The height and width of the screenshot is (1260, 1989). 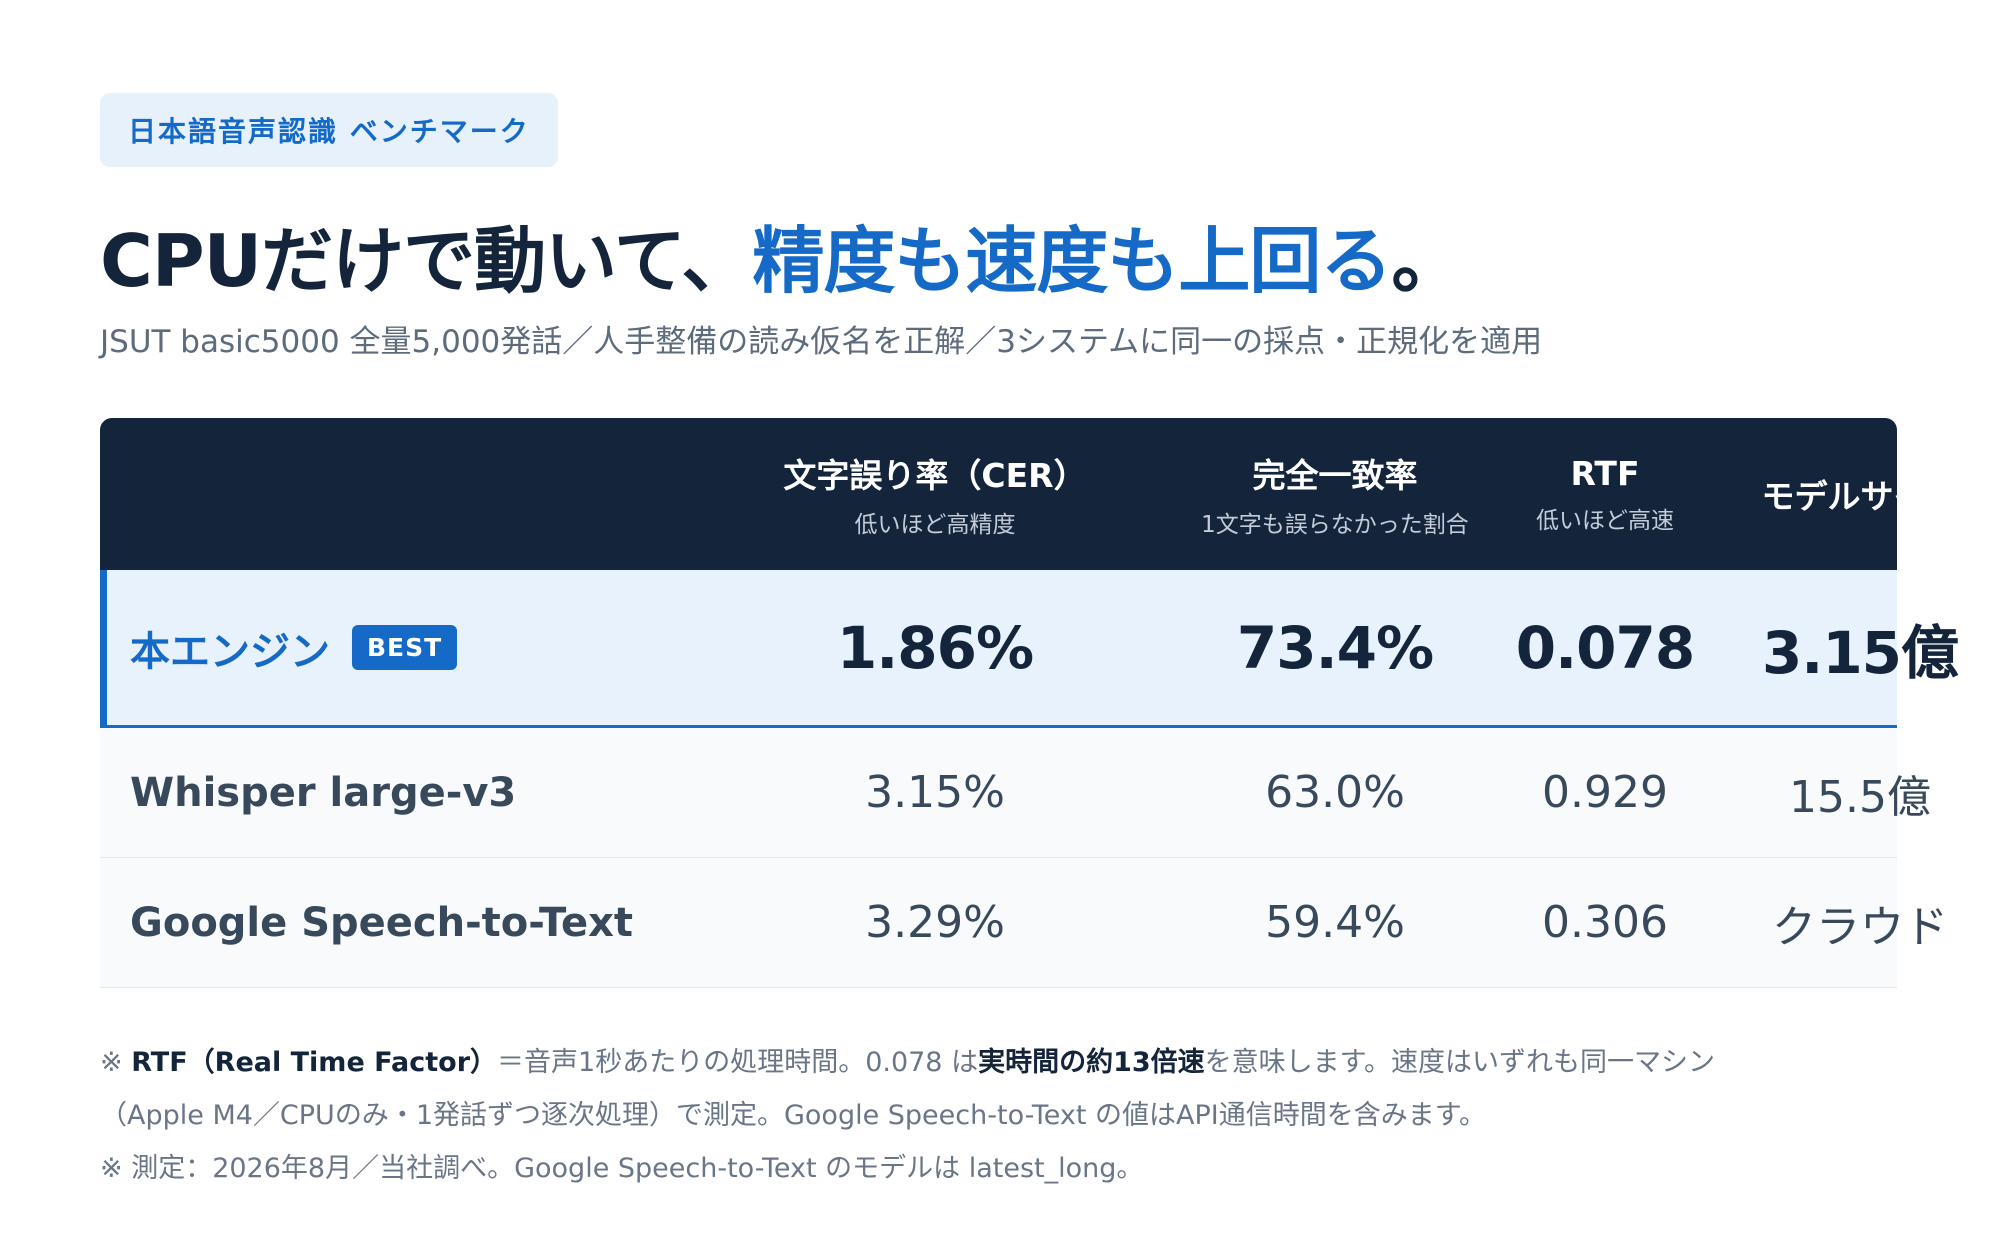 I want to click on rtf-value: 0.078, so click(x=1605, y=647).